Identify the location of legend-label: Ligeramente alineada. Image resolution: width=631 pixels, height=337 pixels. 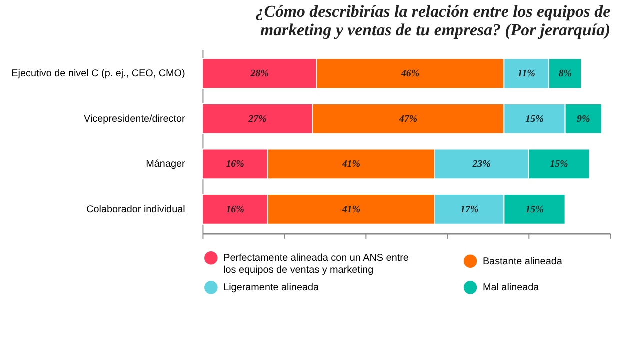
(272, 288).